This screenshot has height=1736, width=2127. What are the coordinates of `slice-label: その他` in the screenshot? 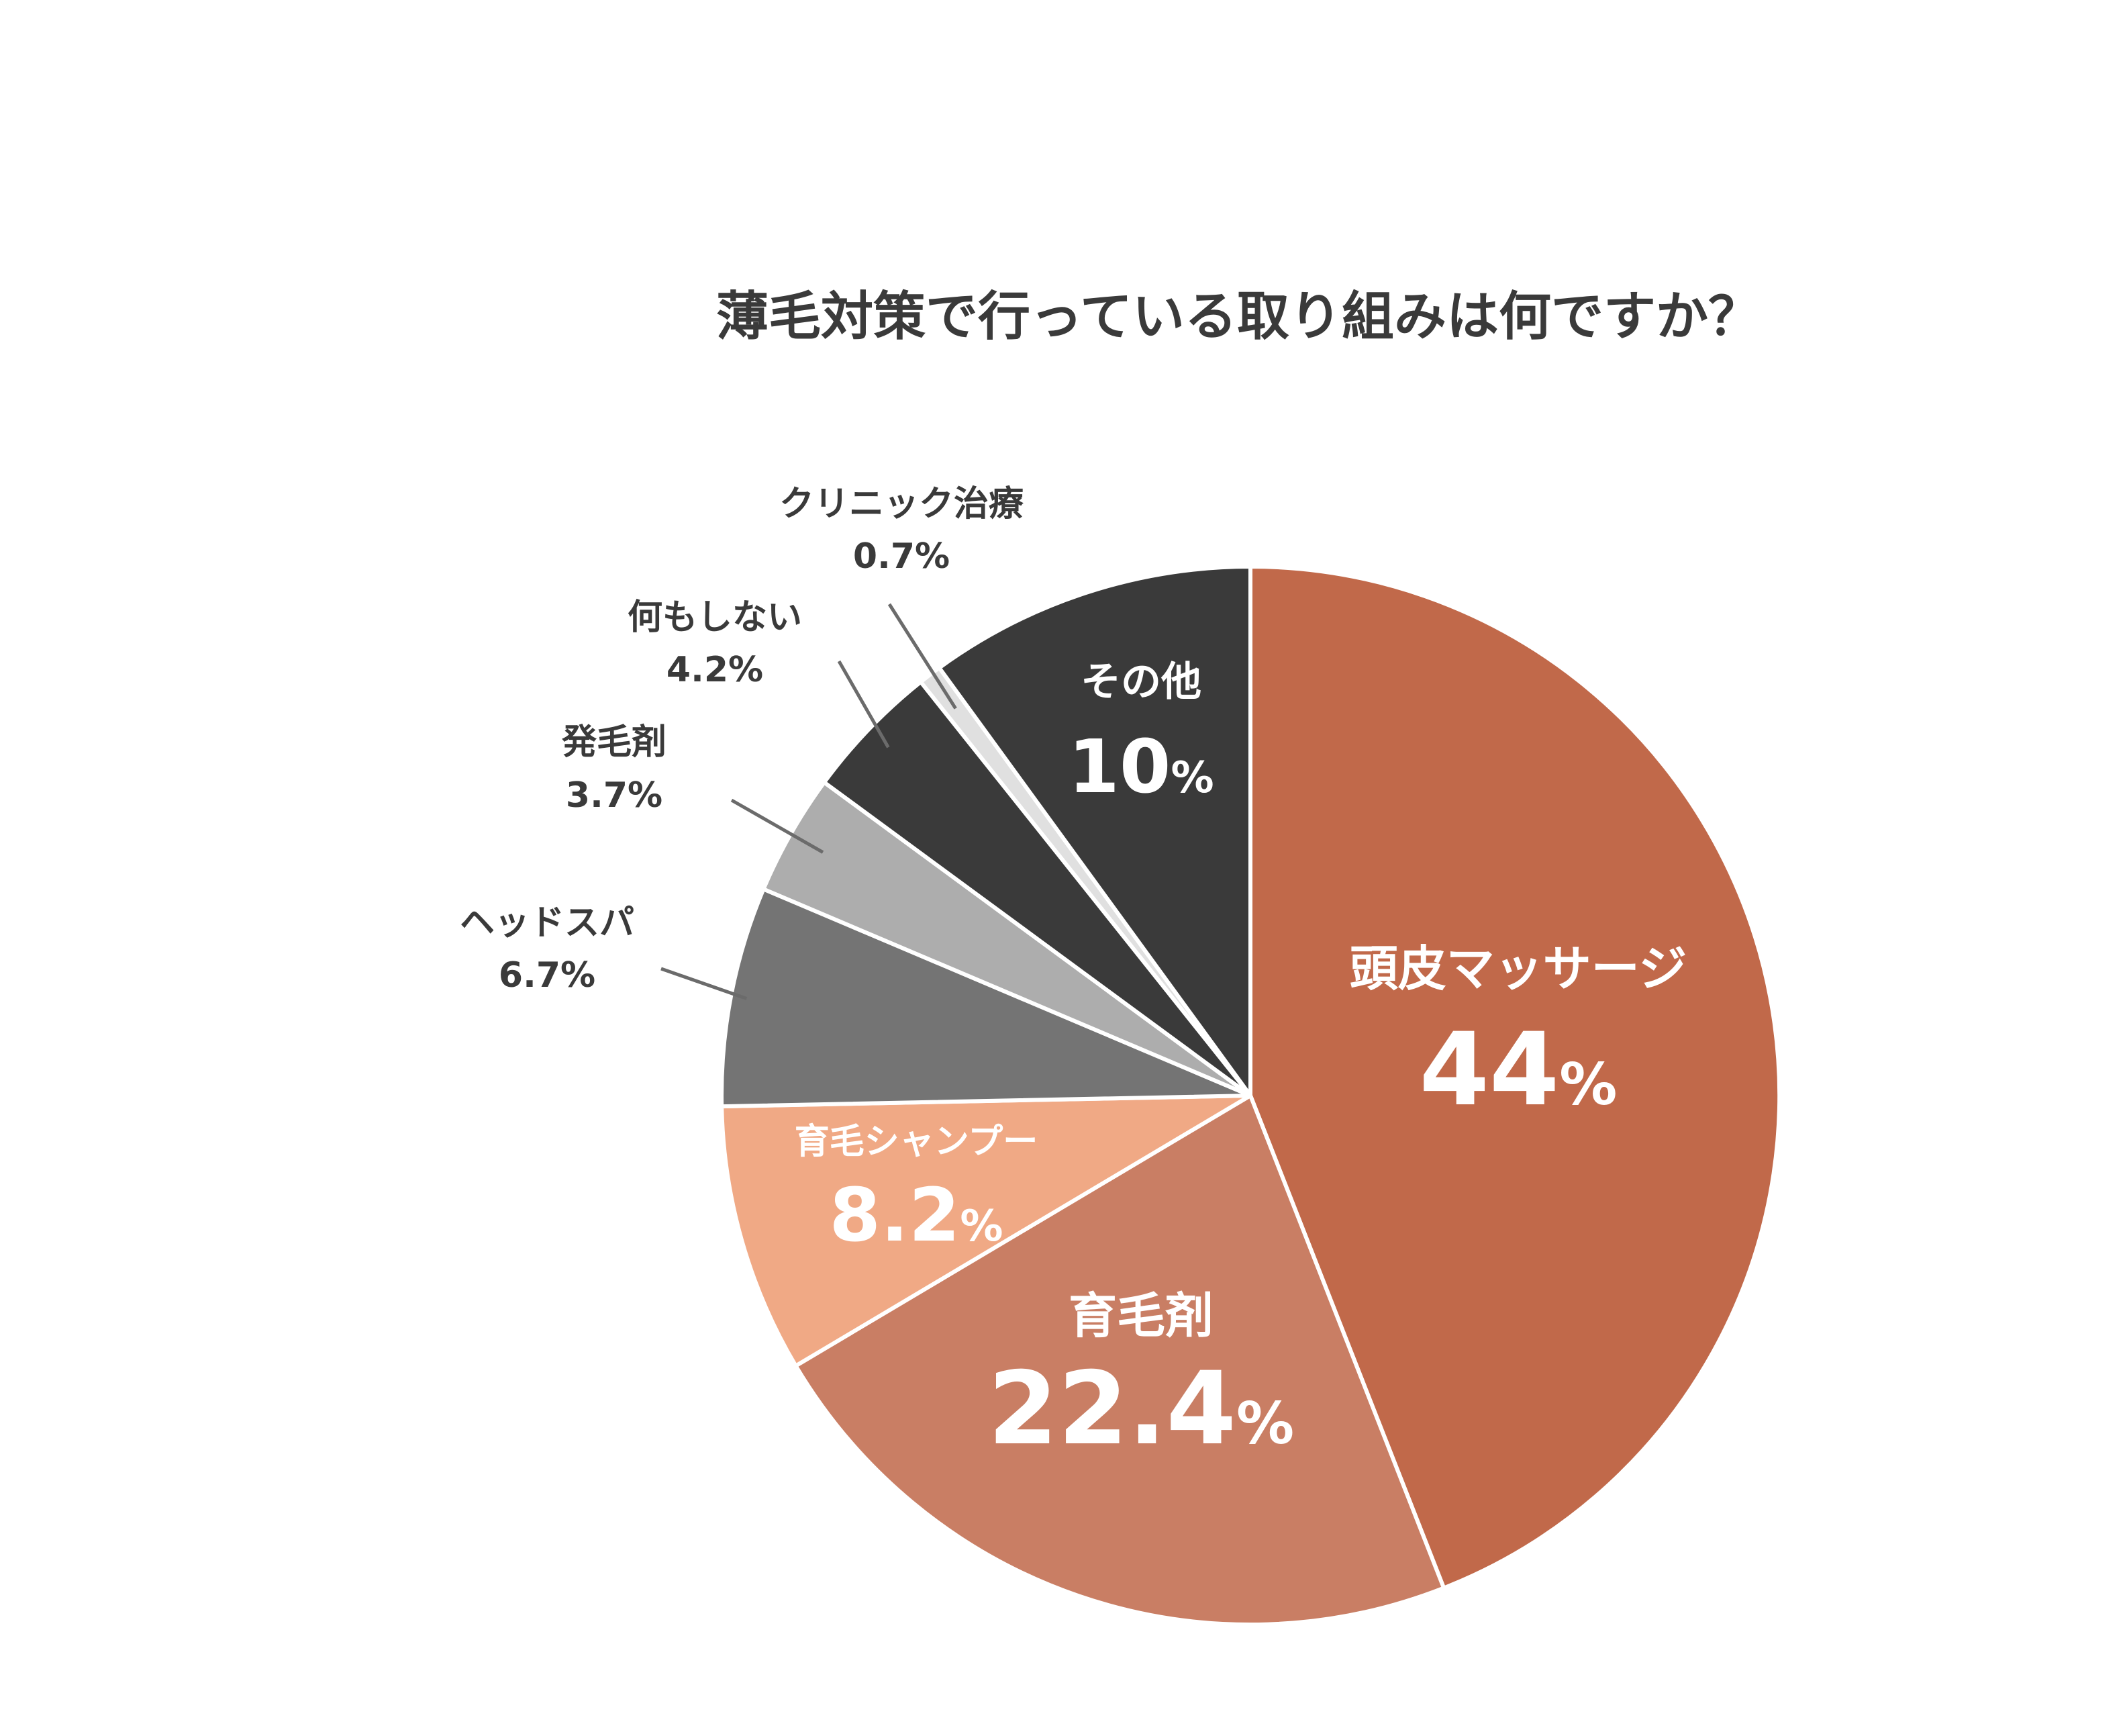 It's located at (1141, 682).